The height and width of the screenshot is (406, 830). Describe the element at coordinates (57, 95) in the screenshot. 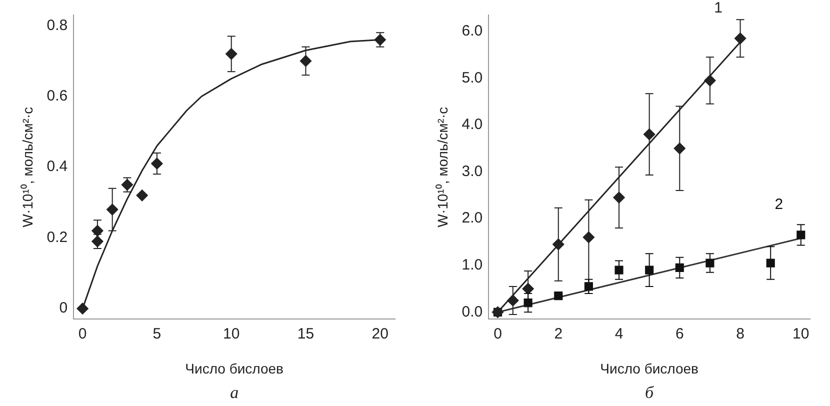

I see `y-tick-label: 0.6` at that location.